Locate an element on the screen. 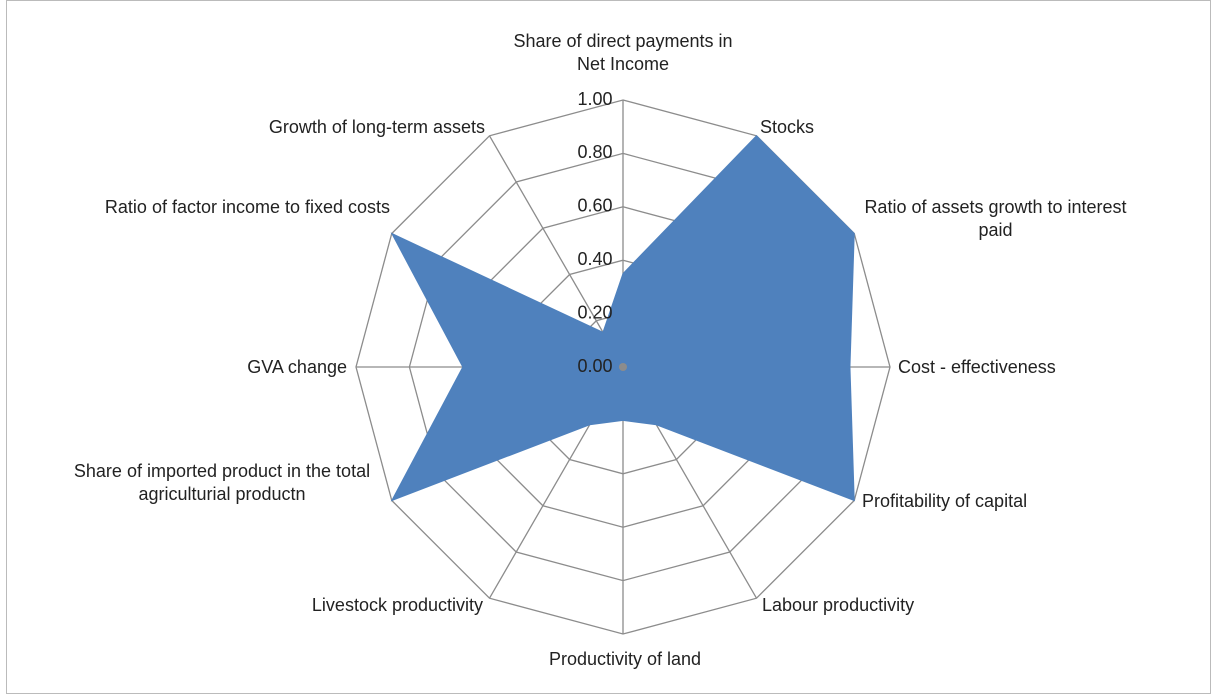 The width and height of the screenshot is (1217, 694). axis-label: Stocks is located at coordinates (787, 127).